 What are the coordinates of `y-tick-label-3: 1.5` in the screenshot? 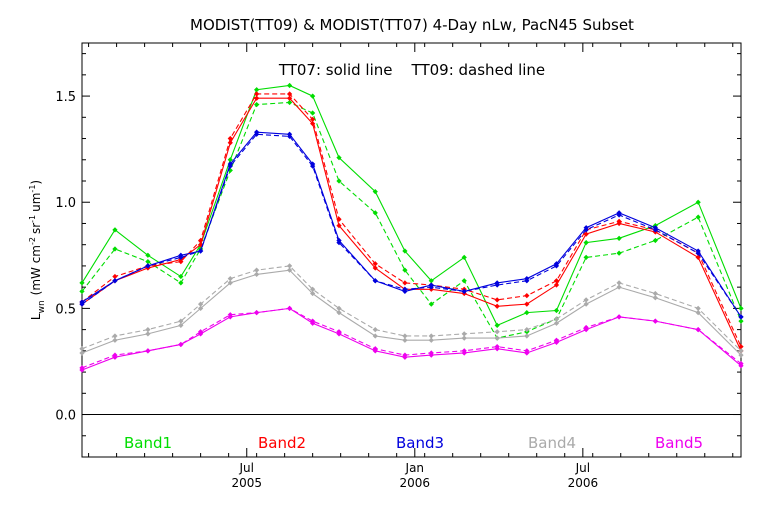 It's located at (65, 97).